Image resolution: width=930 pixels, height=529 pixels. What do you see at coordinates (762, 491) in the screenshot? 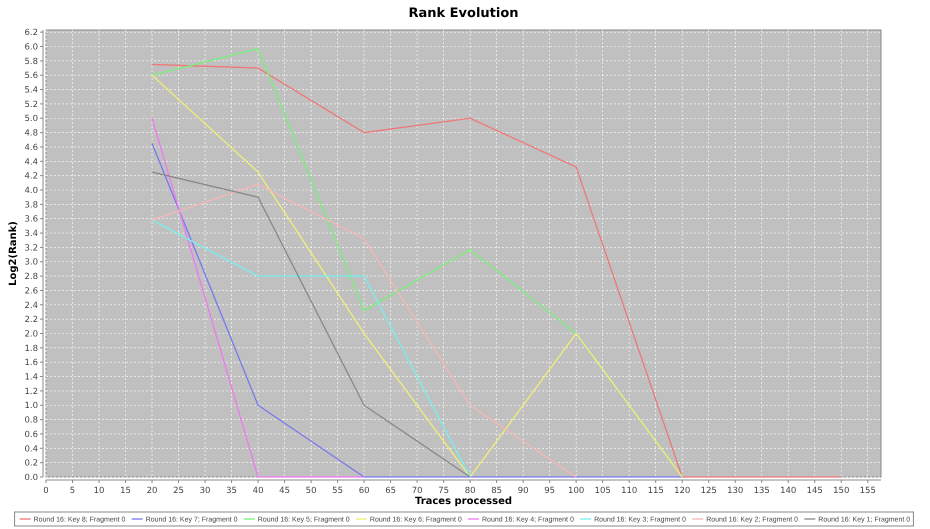
I see `x-tick-label: 135` at bounding box center [762, 491].